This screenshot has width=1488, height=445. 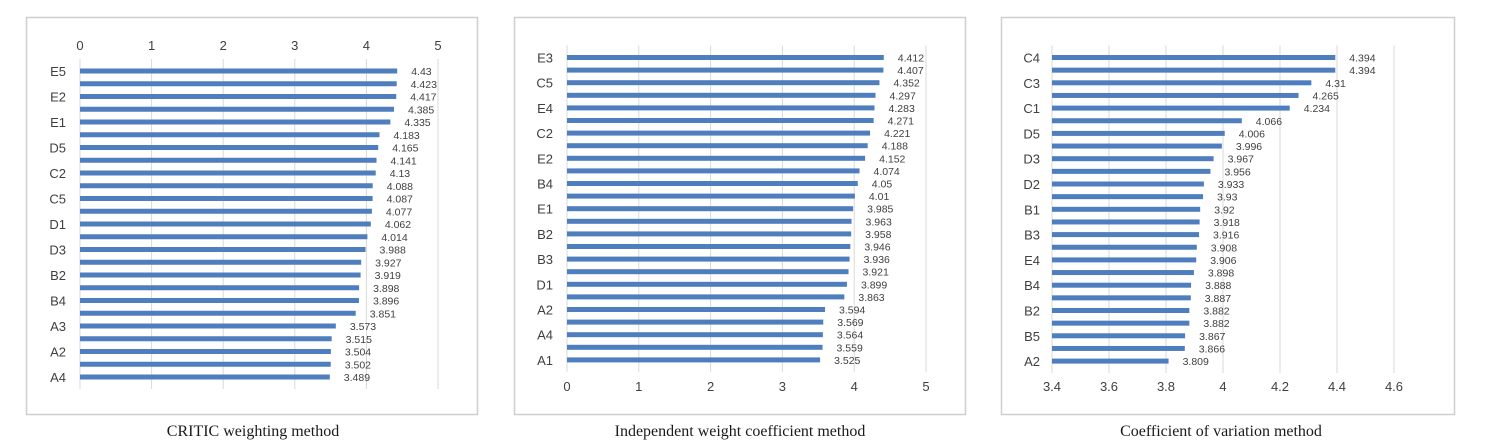 I want to click on value-label: 4.297, so click(x=903, y=96).